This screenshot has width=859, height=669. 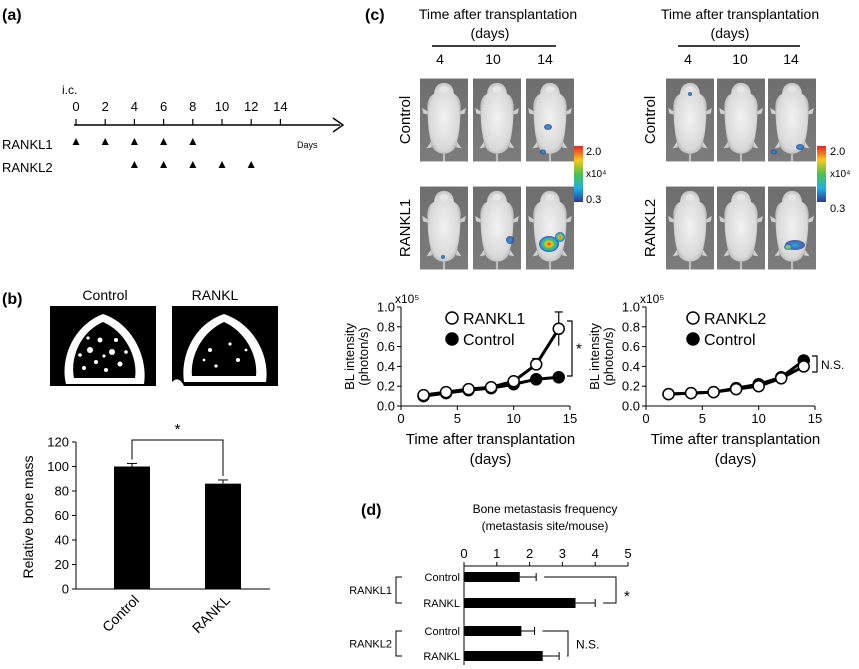 What do you see at coordinates (177, 448) in the screenshot?
I see `bone-mass-significance: *` at bounding box center [177, 448].